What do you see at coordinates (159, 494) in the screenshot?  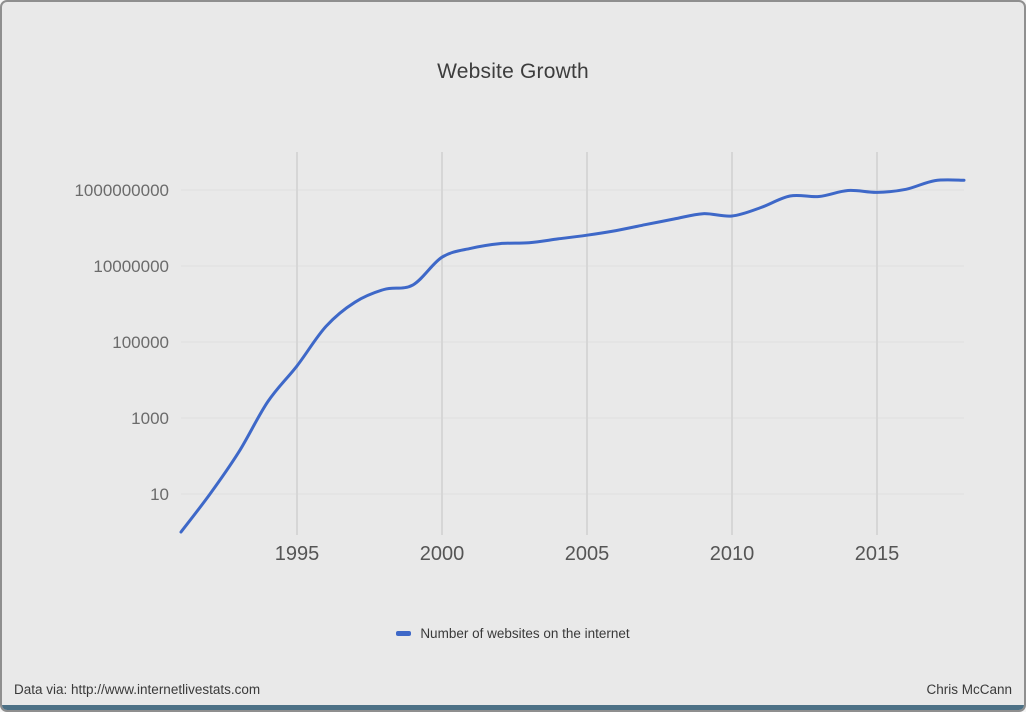 I see `y-axis-tick-label: 10` at bounding box center [159, 494].